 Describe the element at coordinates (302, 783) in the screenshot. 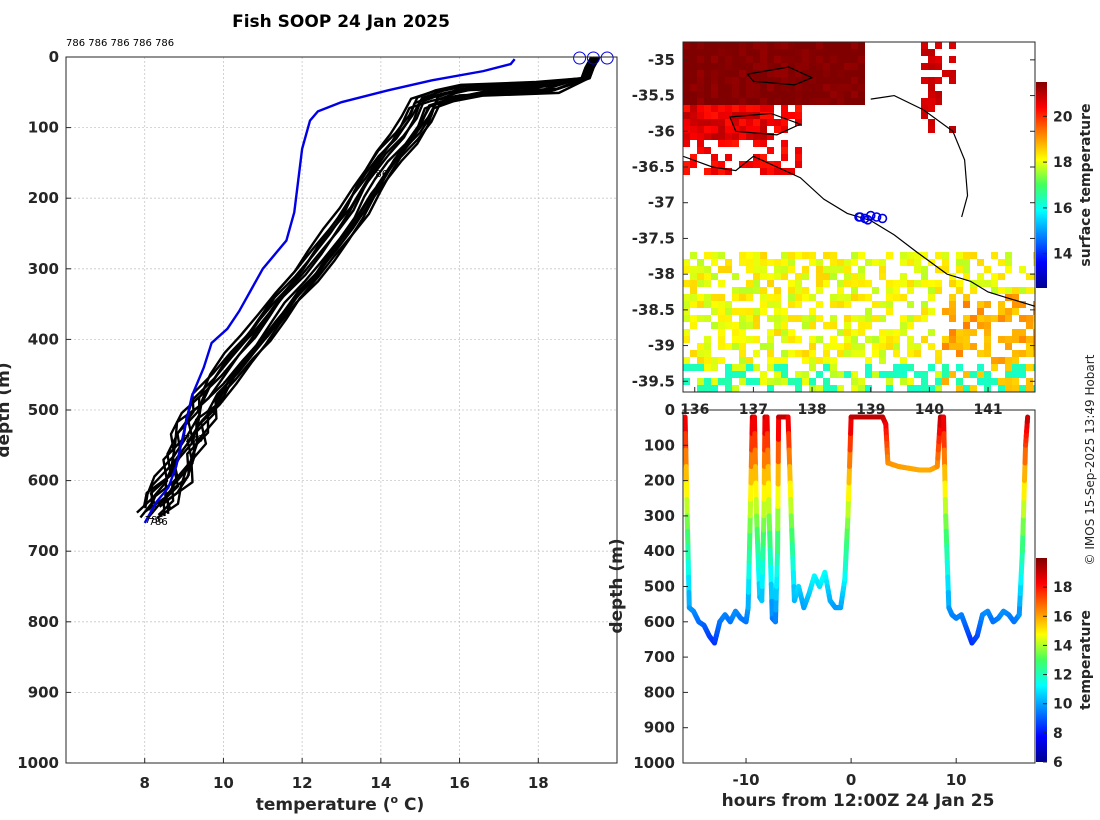

I see `x-tick-label: 12` at that location.